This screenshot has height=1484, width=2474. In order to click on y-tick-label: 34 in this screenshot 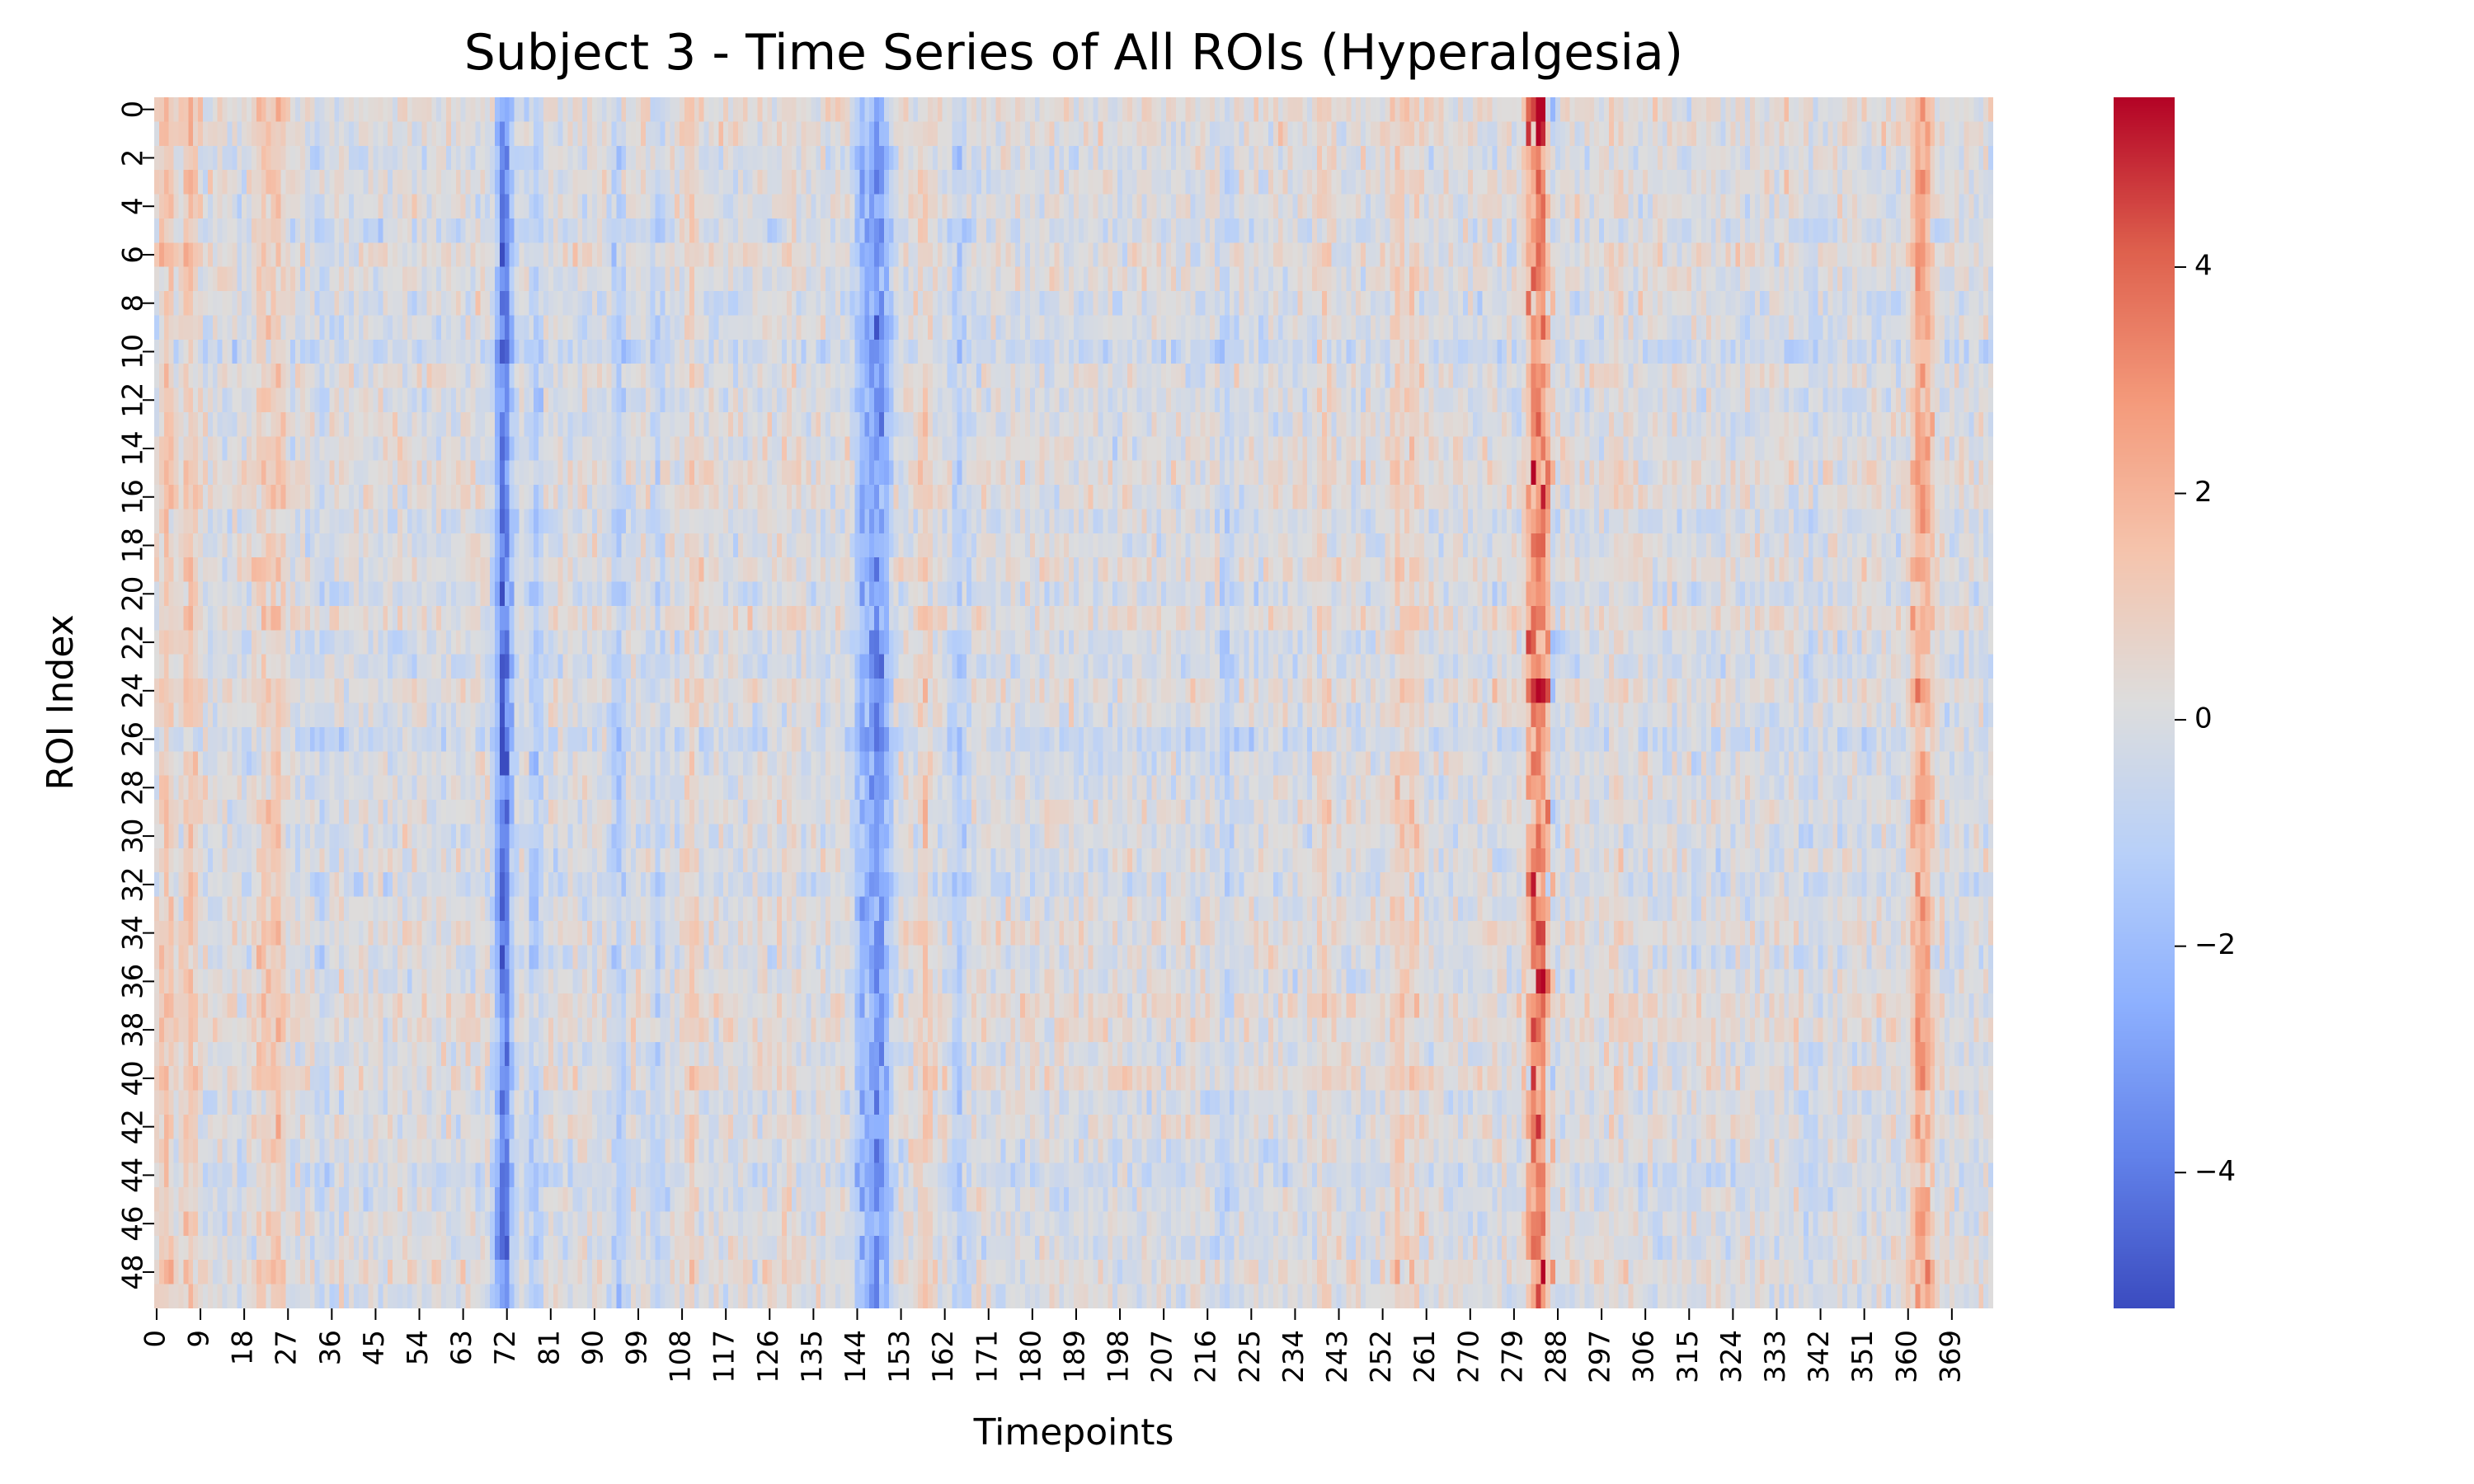, I will do `click(133, 933)`.